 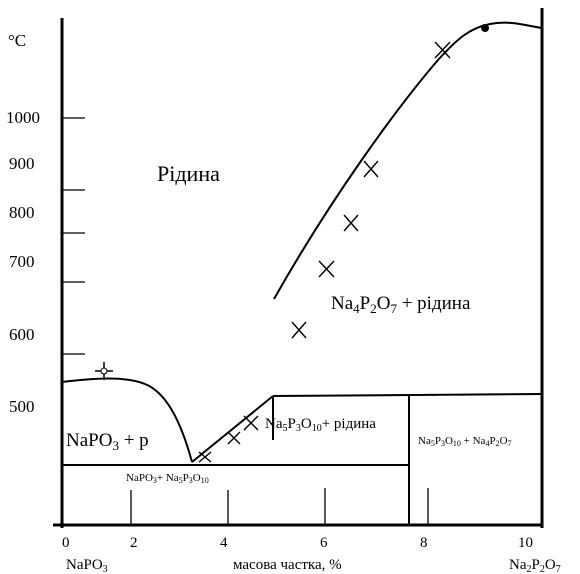 I want to click on y-tick-label-500: 500, so click(x=22, y=406).